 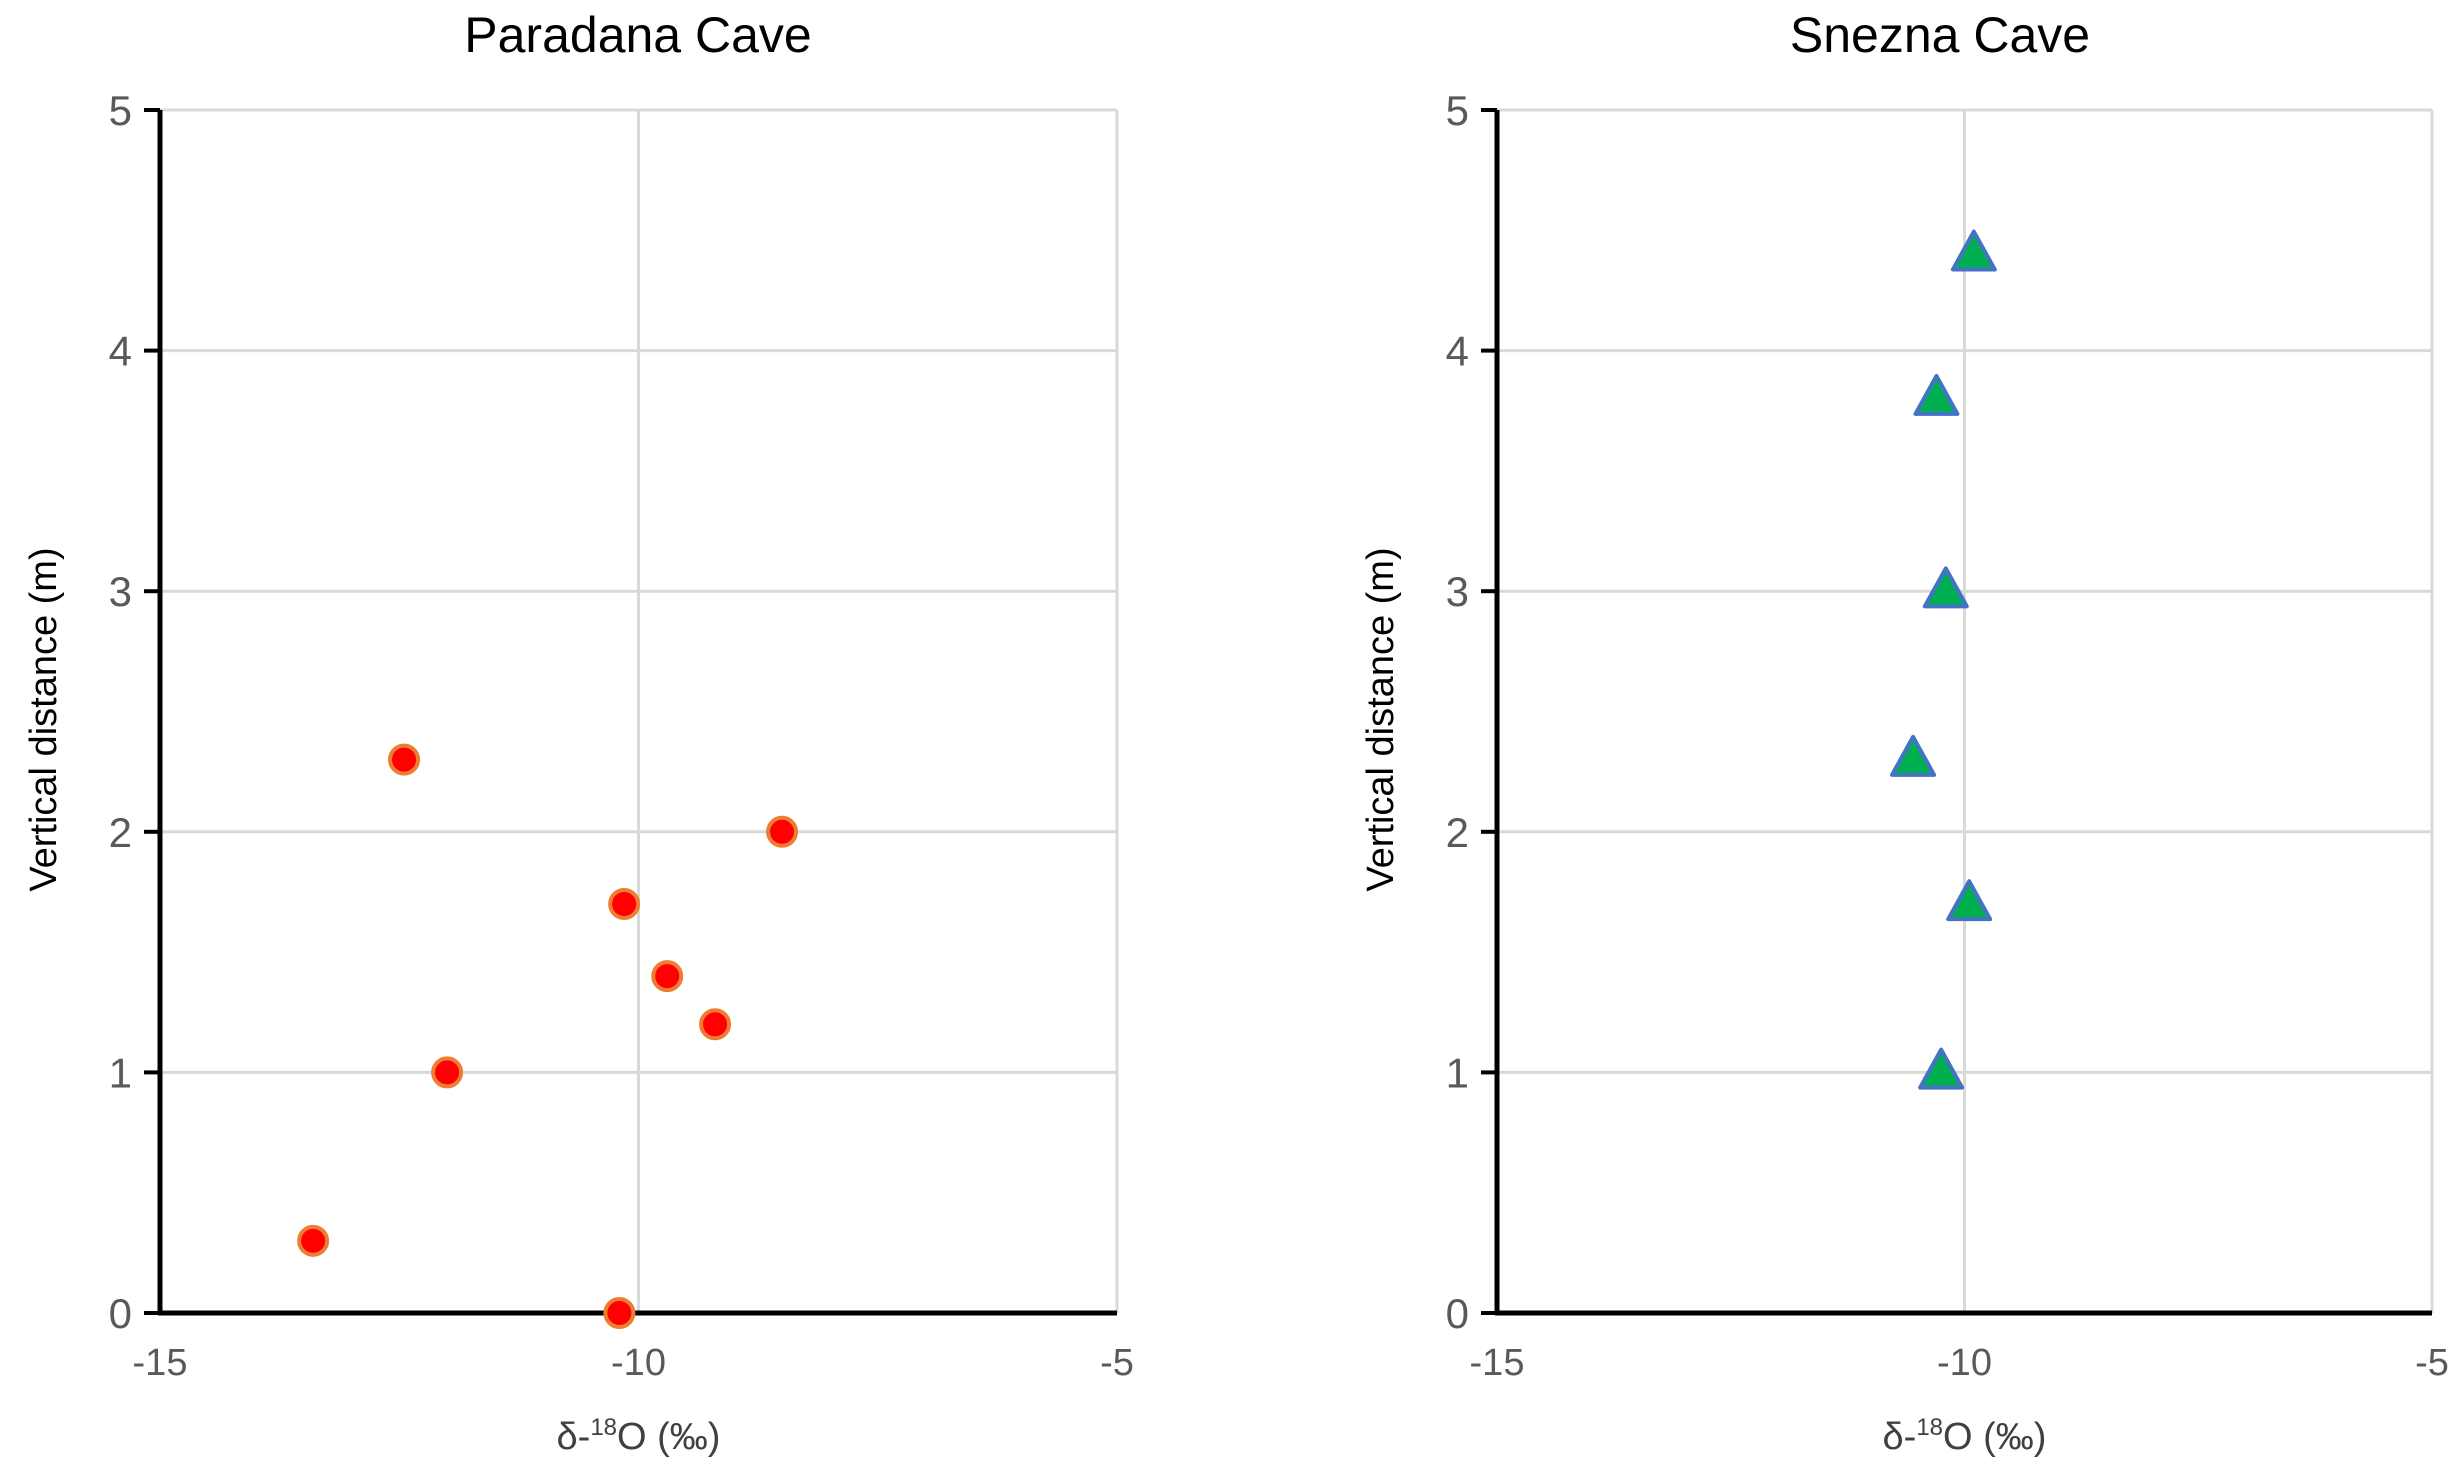 I want to click on chart-title: Paradana Cave, so click(x=637, y=35).